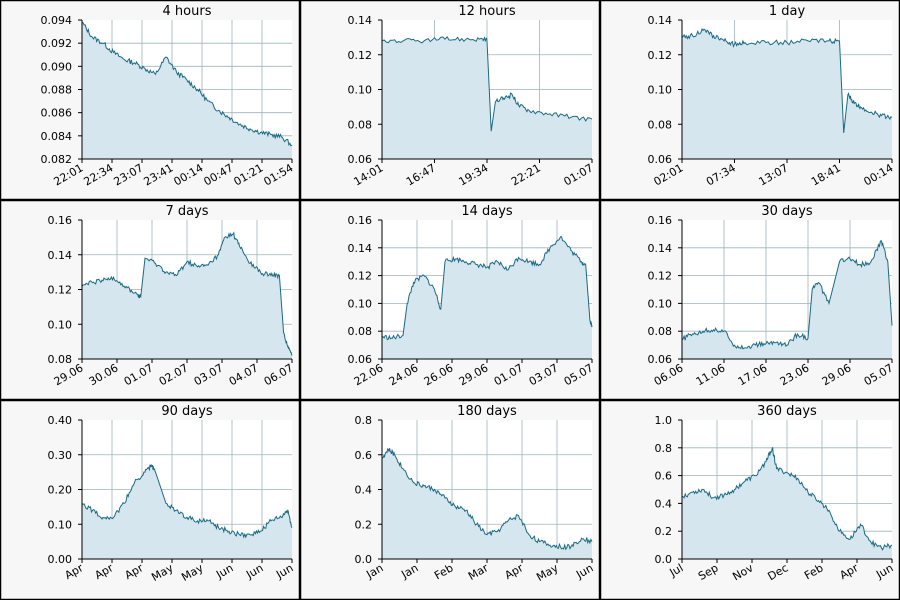  What do you see at coordinates (57, 113) in the screenshot?
I see `y-tick-label: 0.086` at bounding box center [57, 113].